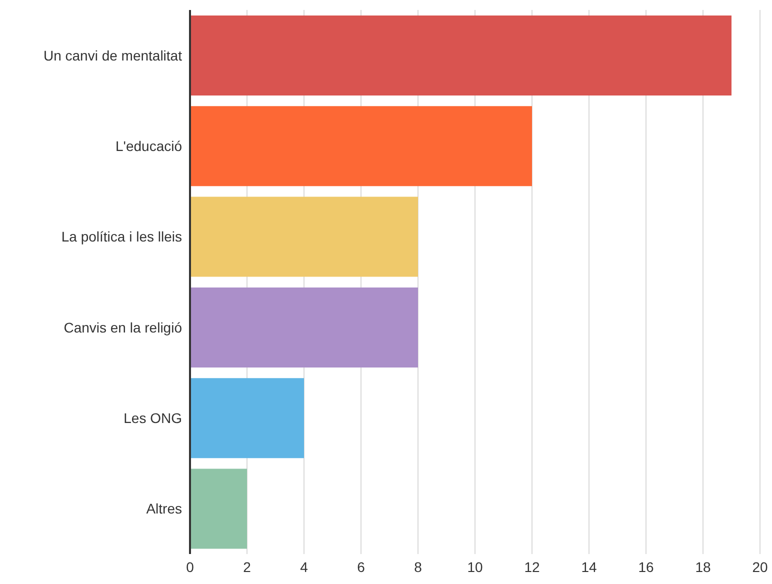  What do you see at coordinates (532, 566) in the screenshot?
I see `x-tick-label: 12` at bounding box center [532, 566].